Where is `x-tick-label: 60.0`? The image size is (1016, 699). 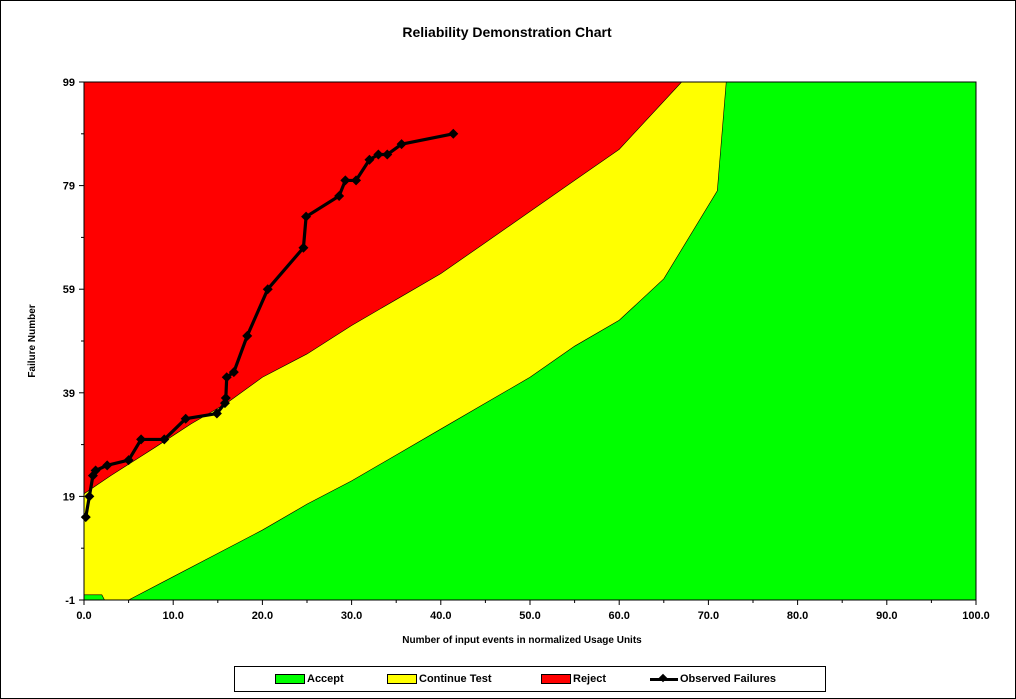
x-tick-label: 60.0 is located at coordinates (618, 616).